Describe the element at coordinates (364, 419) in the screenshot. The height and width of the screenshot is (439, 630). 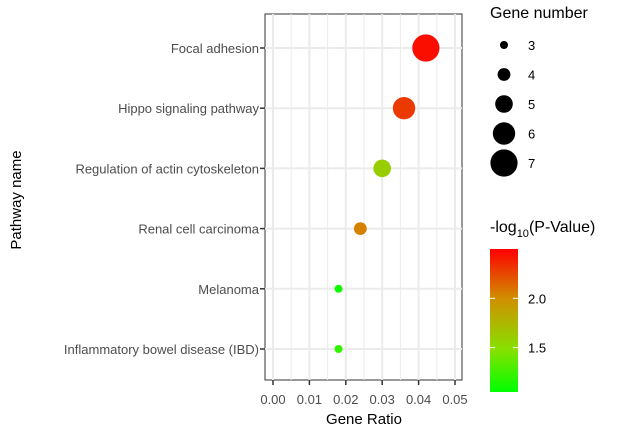
I see `x-axis-title: Gene Ratio` at that location.